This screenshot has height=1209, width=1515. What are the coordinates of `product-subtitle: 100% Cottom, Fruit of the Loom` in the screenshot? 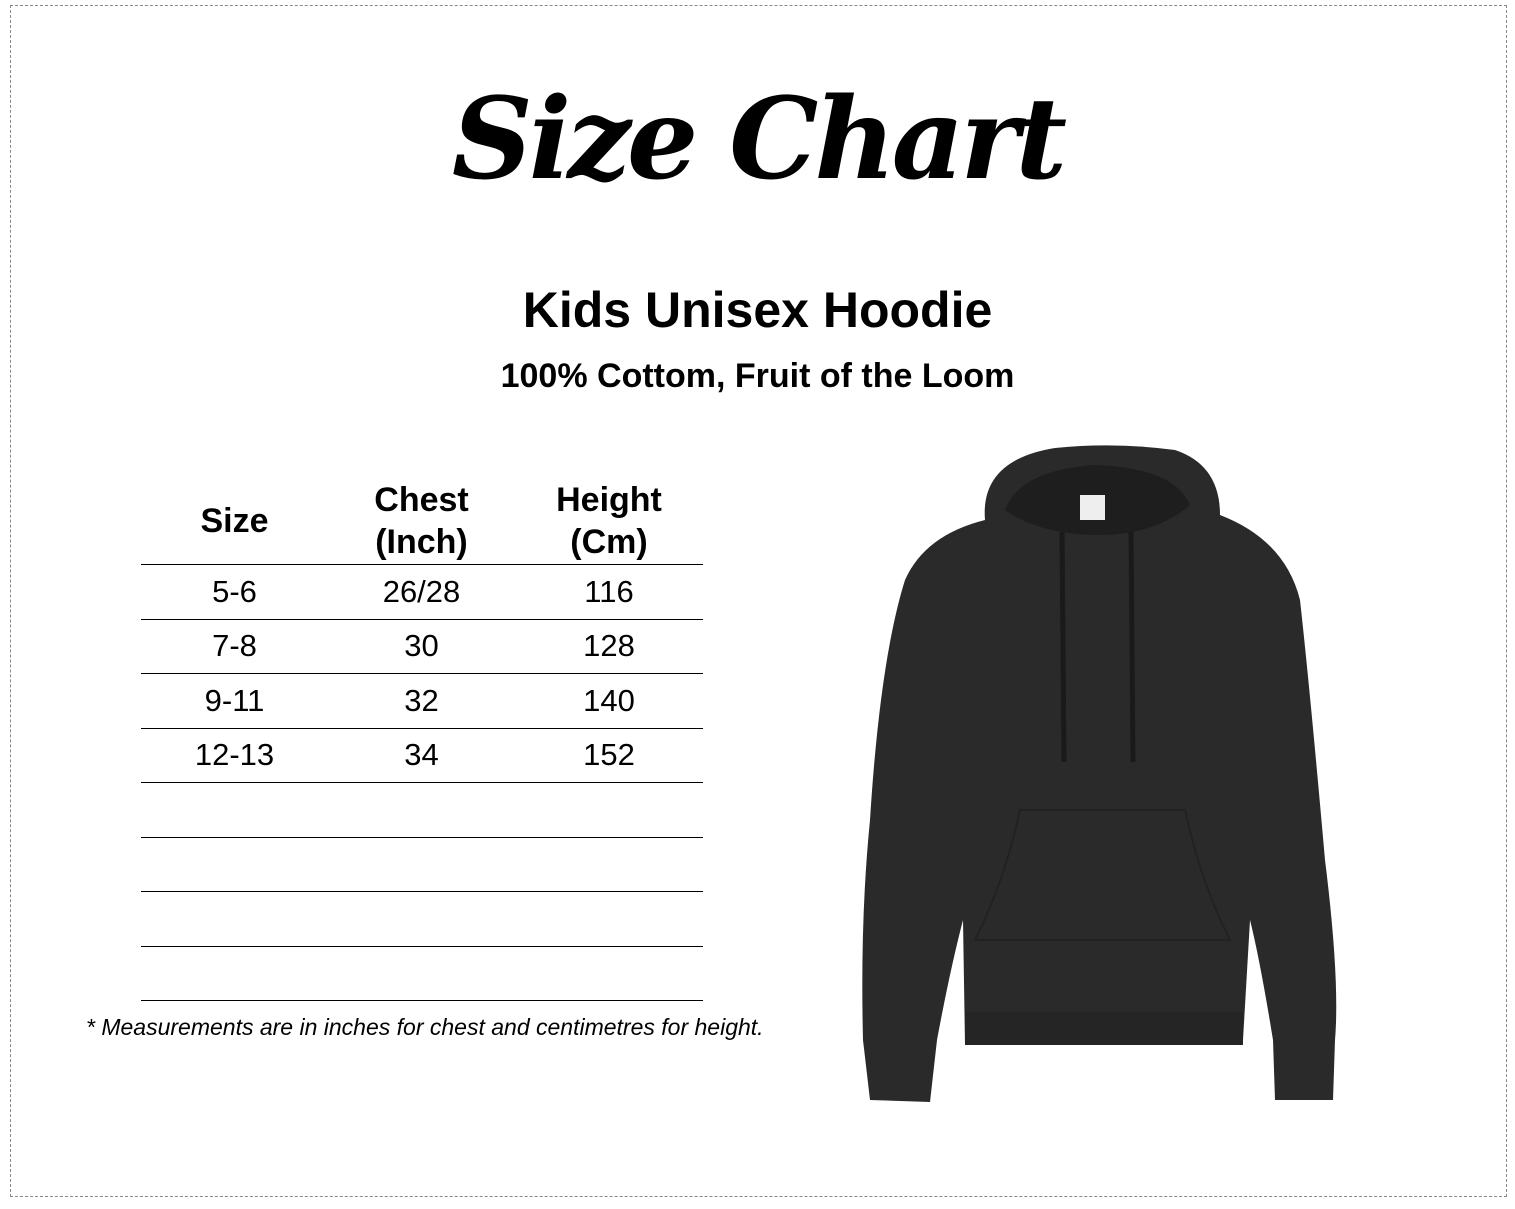 It's located at (757, 376).